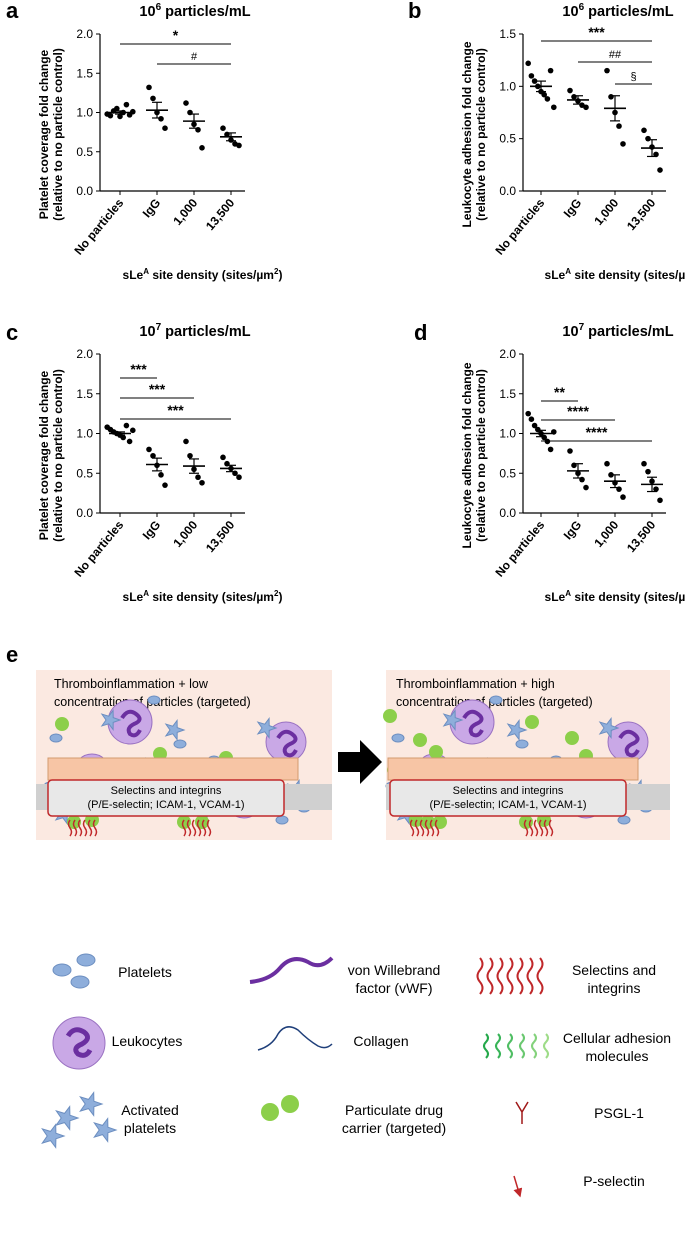 The height and width of the screenshot is (1248, 685). What do you see at coordinates (12, 654) in the screenshot?
I see `panel-letter-e: e` at bounding box center [12, 654].